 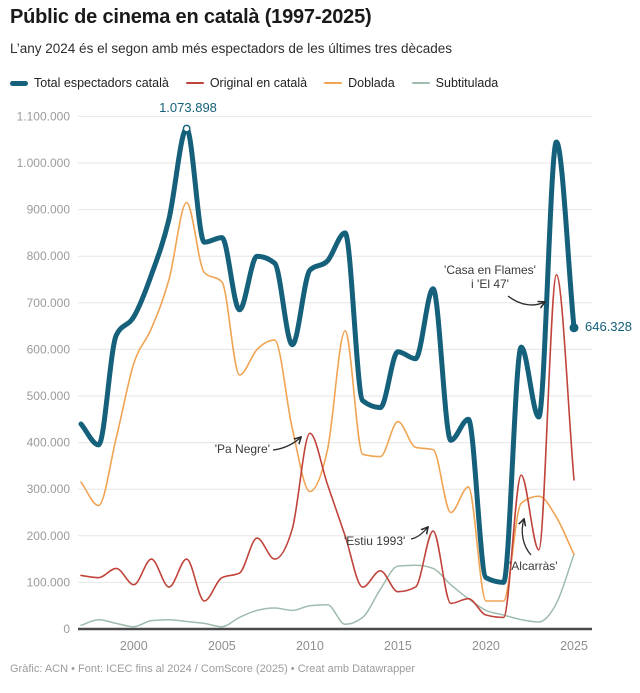 I want to click on y-tick-label: 600.000, so click(x=49, y=349).